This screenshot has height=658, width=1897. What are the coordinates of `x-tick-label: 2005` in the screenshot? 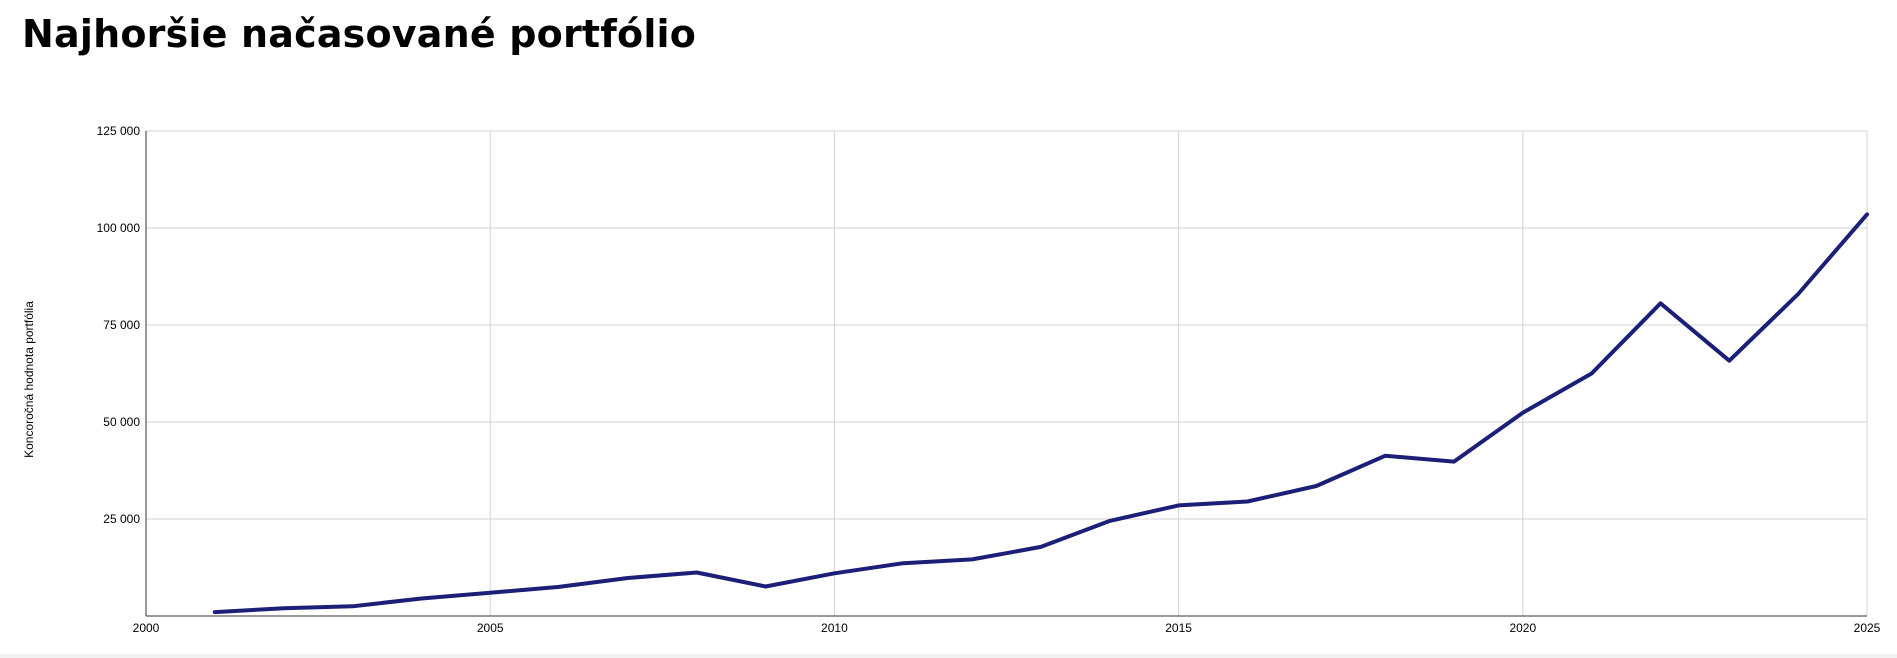 It's located at (490, 628).